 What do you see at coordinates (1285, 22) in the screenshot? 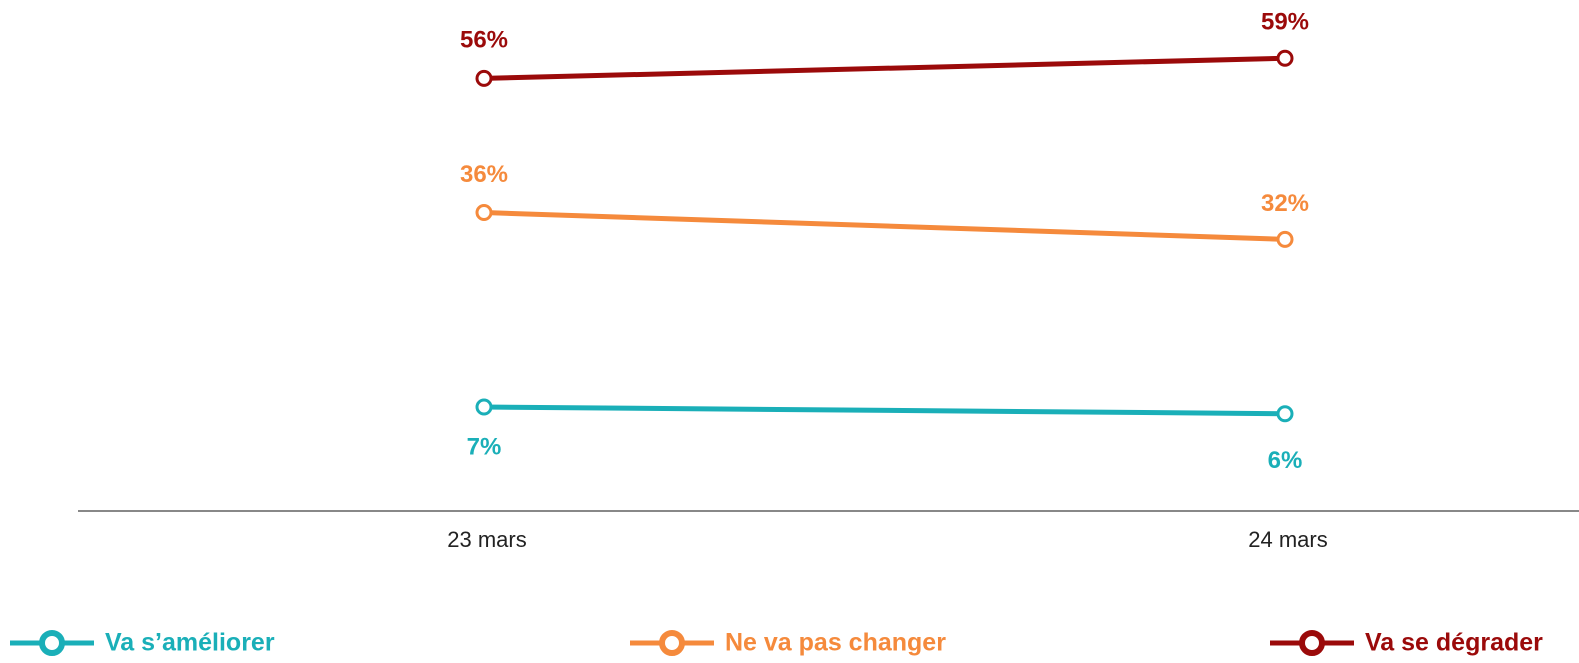
I see `data-label: 59%` at bounding box center [1285, 22].